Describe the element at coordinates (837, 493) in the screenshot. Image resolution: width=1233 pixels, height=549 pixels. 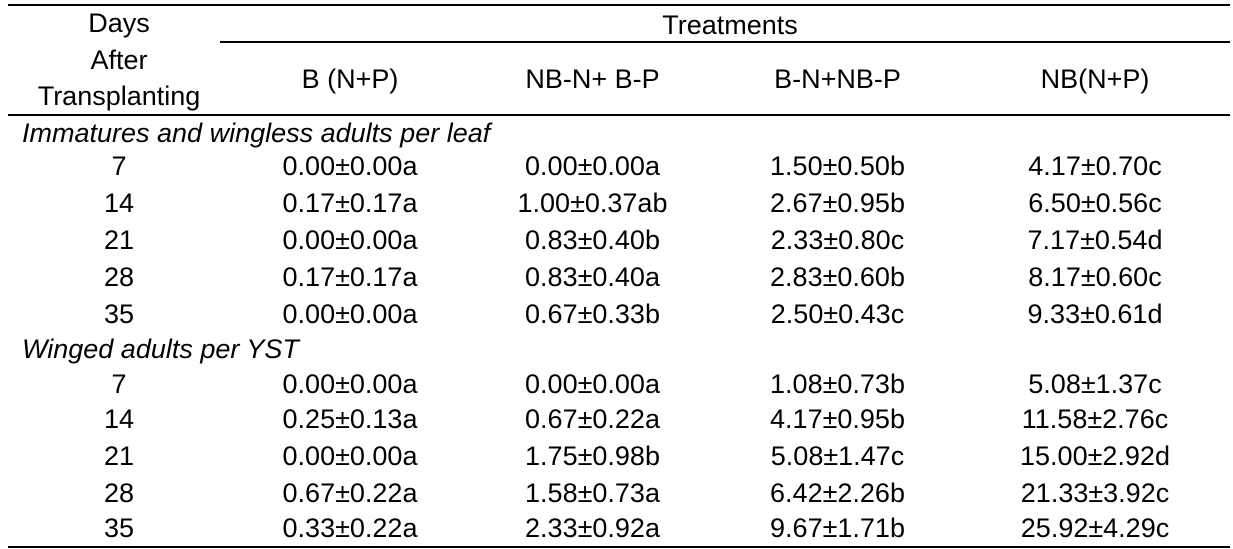
I see `value-cell: 6.42±2.26b` at that location.